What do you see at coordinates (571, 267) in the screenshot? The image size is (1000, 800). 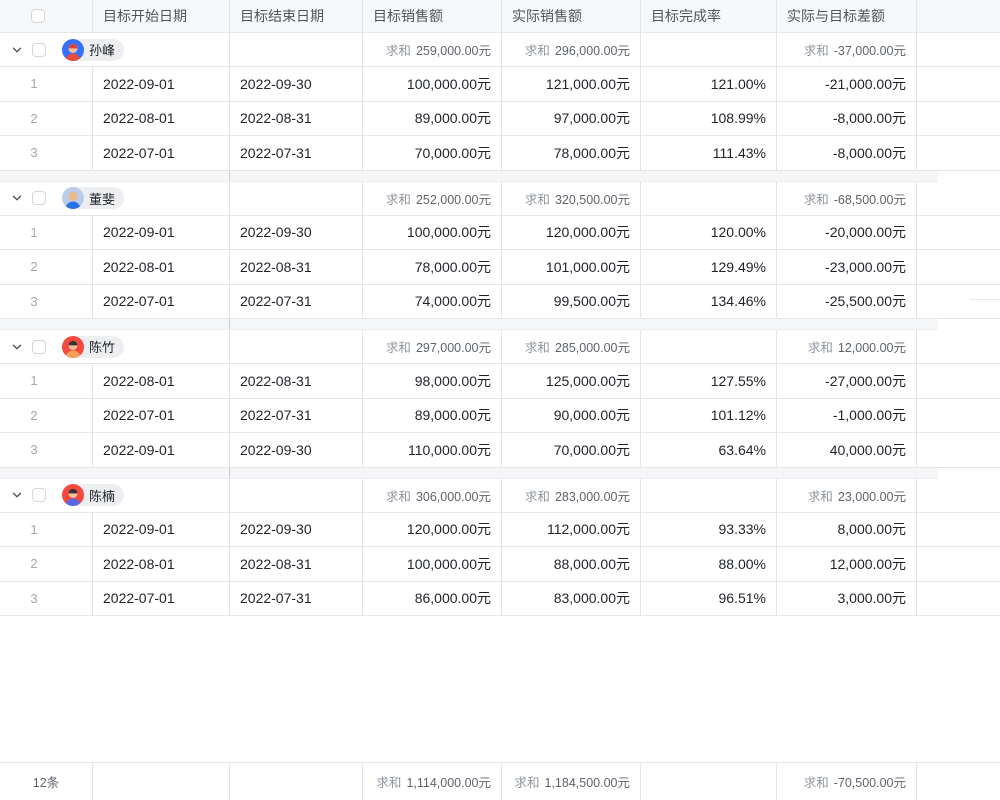 I see `cell-actual-sales: 101,000.00元` at bounding box center [571, 267].